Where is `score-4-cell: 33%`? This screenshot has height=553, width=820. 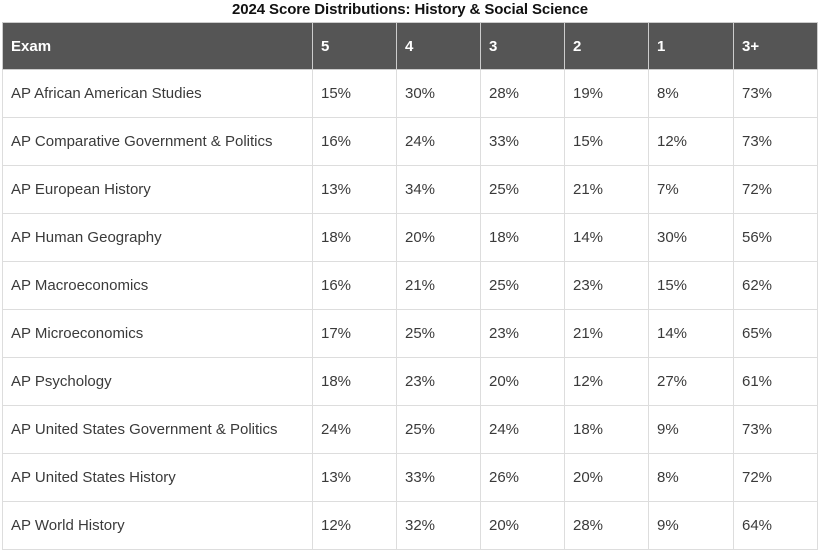
score-4-cell: 33% is located at coordinates (438, 477).